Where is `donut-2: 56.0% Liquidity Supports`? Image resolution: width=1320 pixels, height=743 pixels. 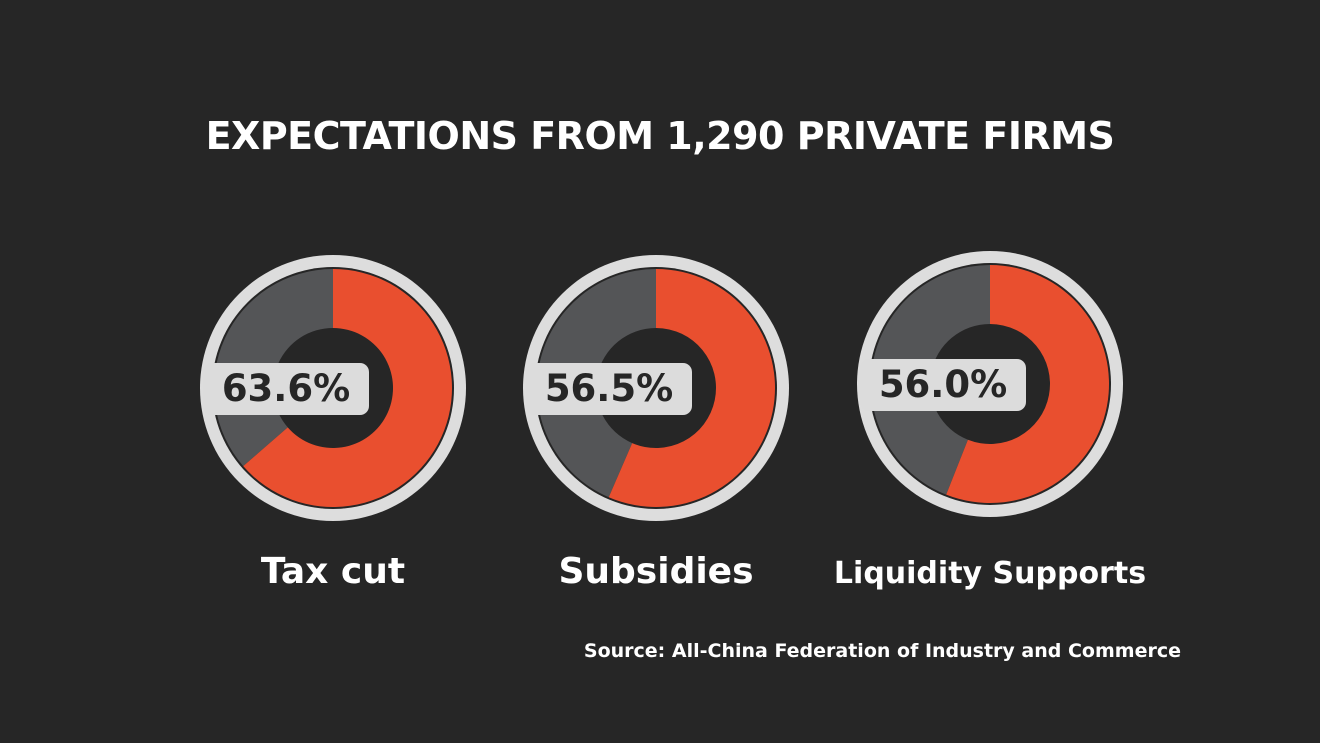
donut-2: 56.0% Liquidity Supports is located at coordinates (990, 421).